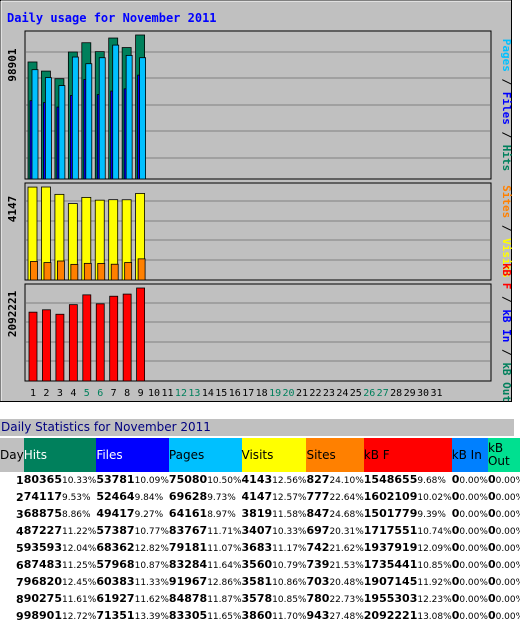 This screenshot has width=520, height=625. Describe the element at coordinates (60, 497) in the screenshot. I see `hits-cell: 741179.53%` at that location.